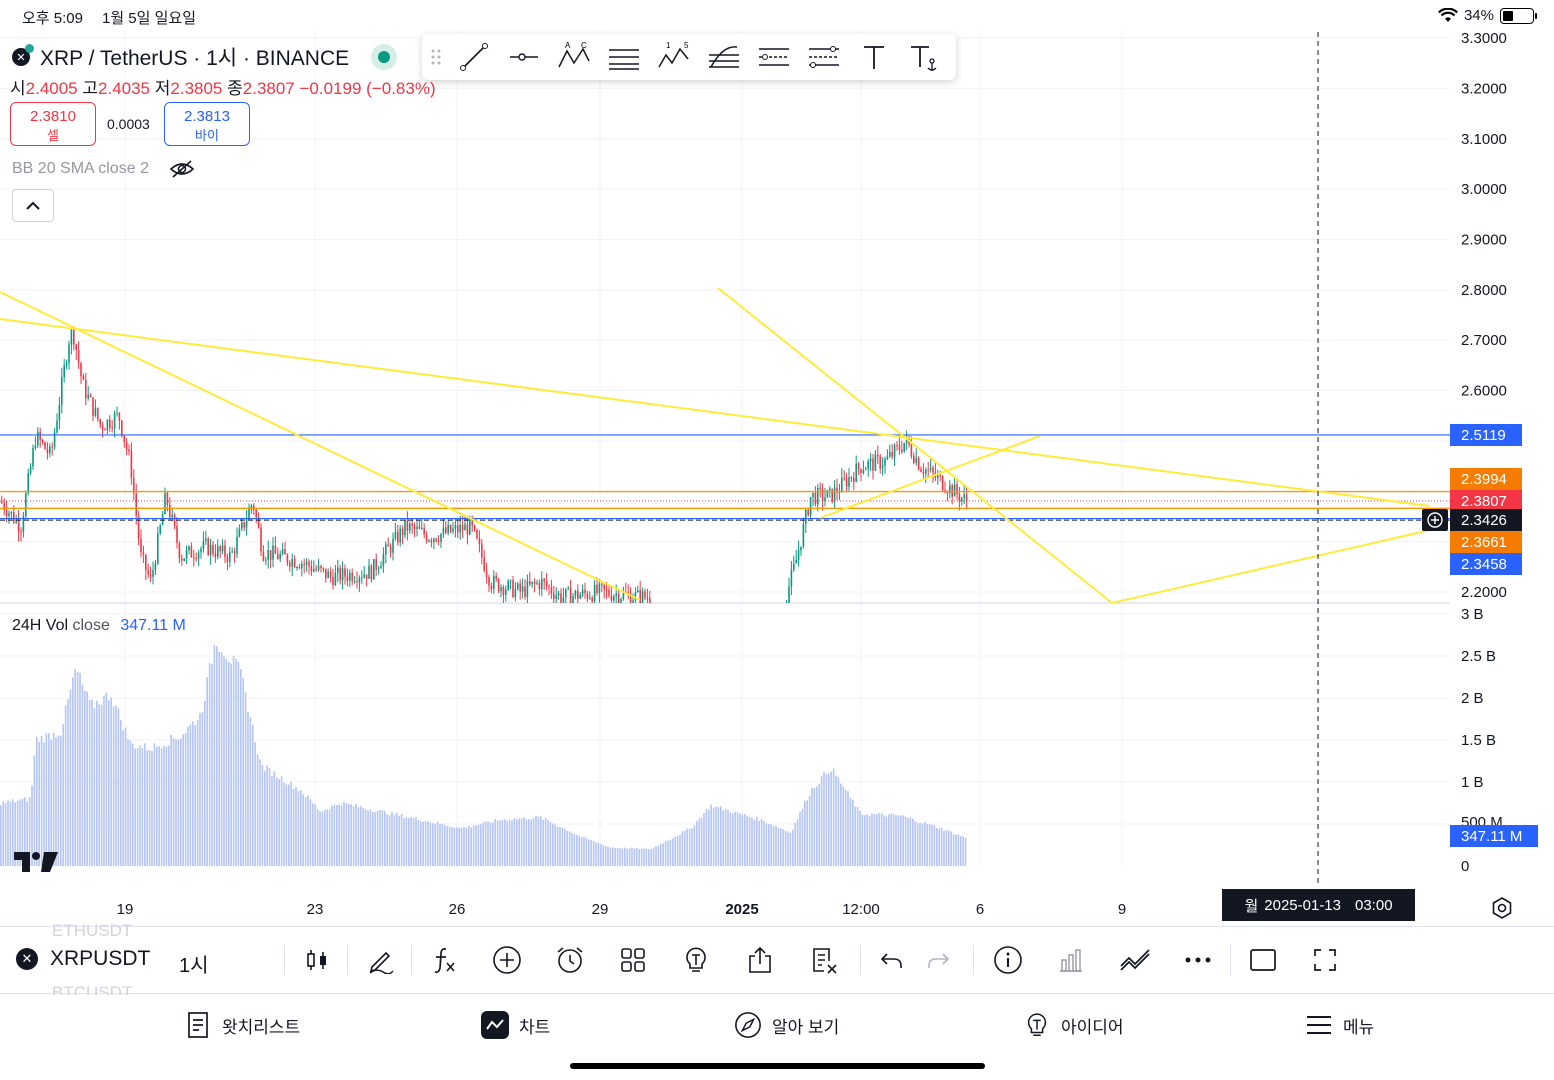 The height and width of the screenshot is (1080, 1554). What do you see at coordinates (570, 960) in the screenshot?
I see `alert-button` at bounding box center [570, 960].